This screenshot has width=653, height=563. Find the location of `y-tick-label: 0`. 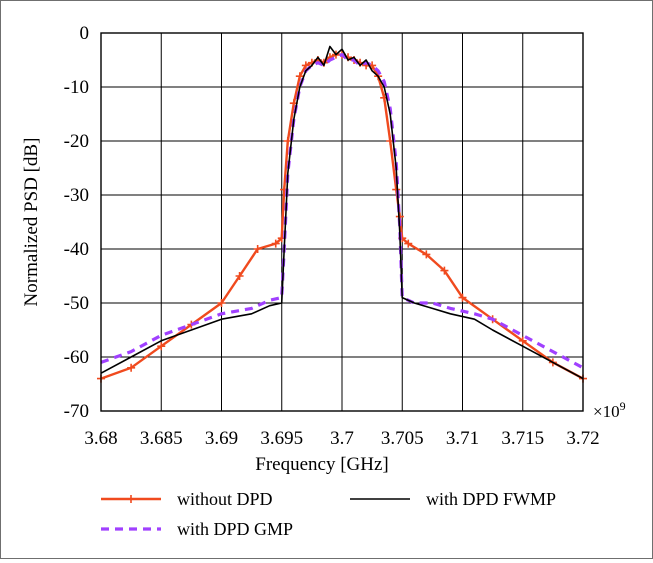

y-tick-label: 0 is located at coordinates (85, 33).